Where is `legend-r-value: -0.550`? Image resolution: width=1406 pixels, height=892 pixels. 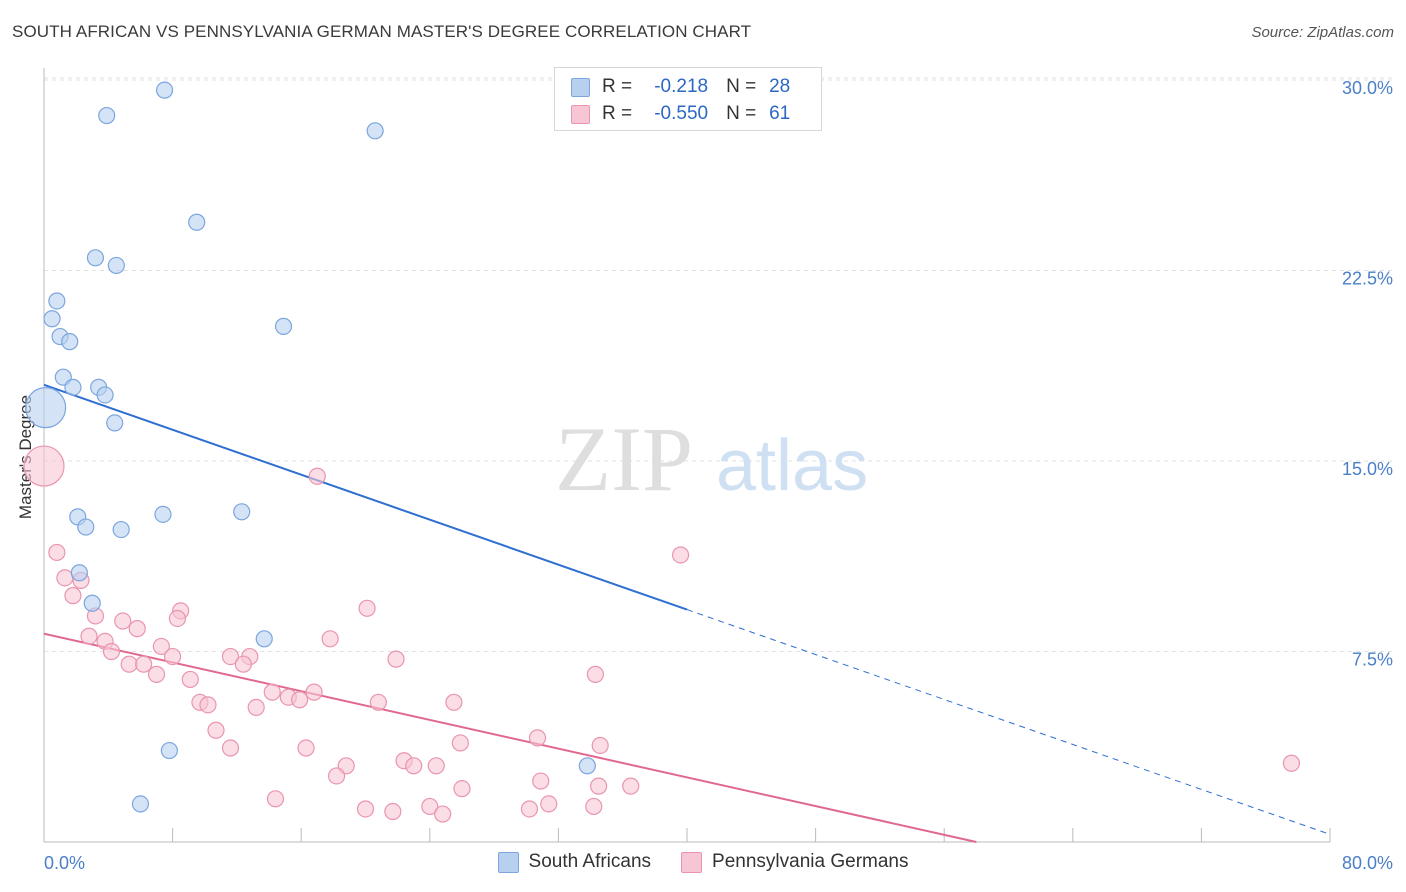
legend-r-value: -0.550 is located at coordinates (681, 113).